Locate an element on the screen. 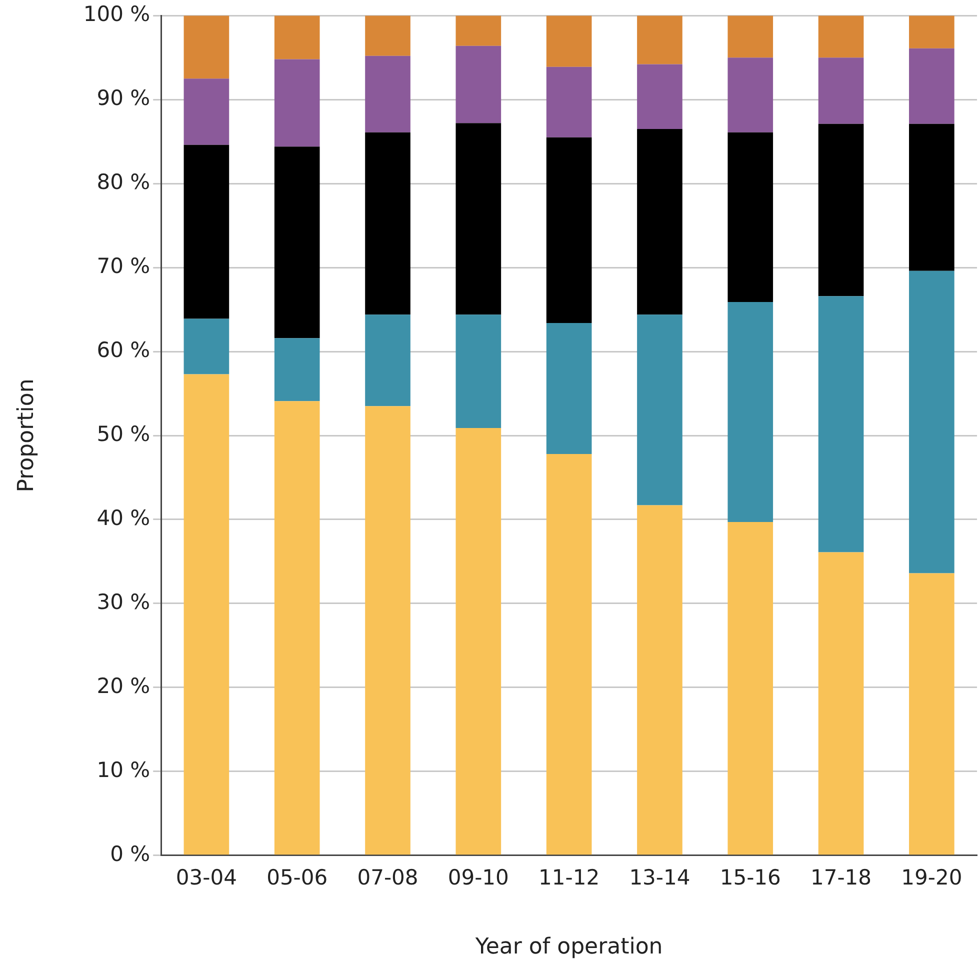  y-tick-label: 100 % is located at coordinates (116, 14).